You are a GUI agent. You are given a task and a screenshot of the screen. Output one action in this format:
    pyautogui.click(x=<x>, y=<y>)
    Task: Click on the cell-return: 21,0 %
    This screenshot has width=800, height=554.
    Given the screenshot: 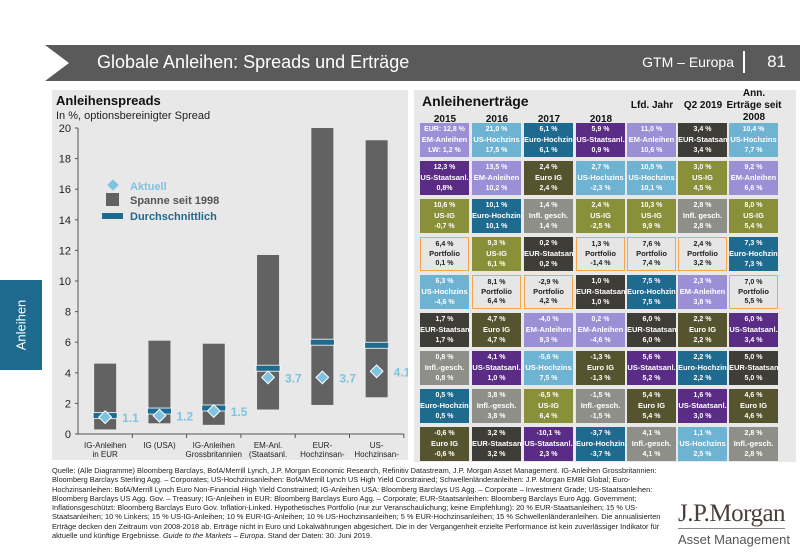 What is the action you would take?
    pyautogui.click(x=496, y=130)
    